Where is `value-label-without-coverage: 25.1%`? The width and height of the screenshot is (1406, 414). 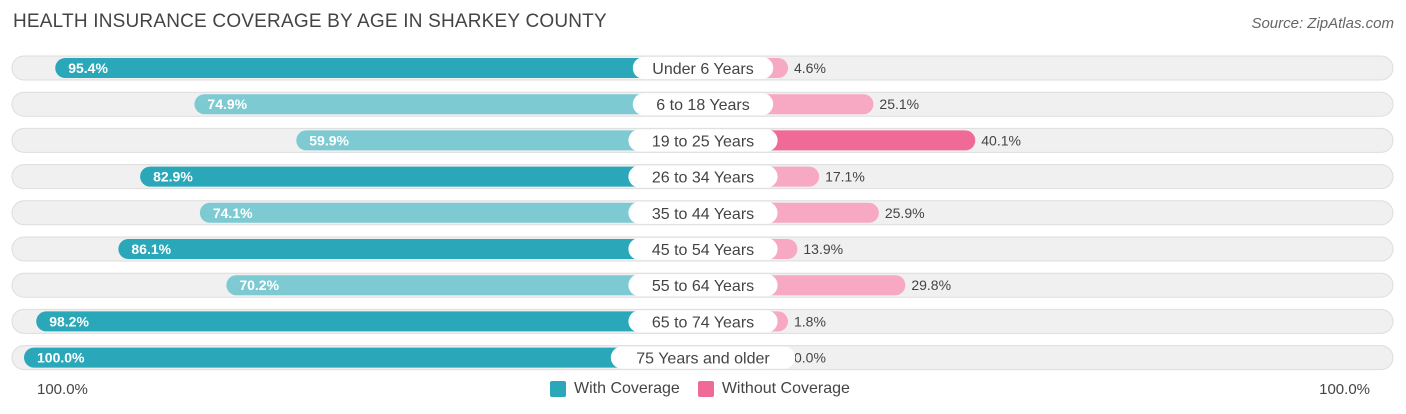 value-label-without-coverage: 25.1% is located at coordinates (899, 104).